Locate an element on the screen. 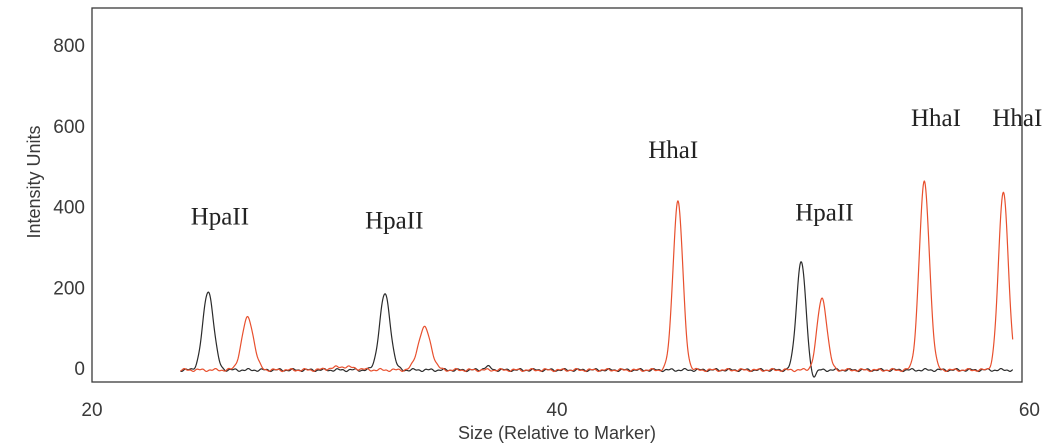 Image resolution: width=1042 pixels, height=445 pixels. y-axis-ticks: 0 200 400 600 800 is located at coordinates (69, 208).